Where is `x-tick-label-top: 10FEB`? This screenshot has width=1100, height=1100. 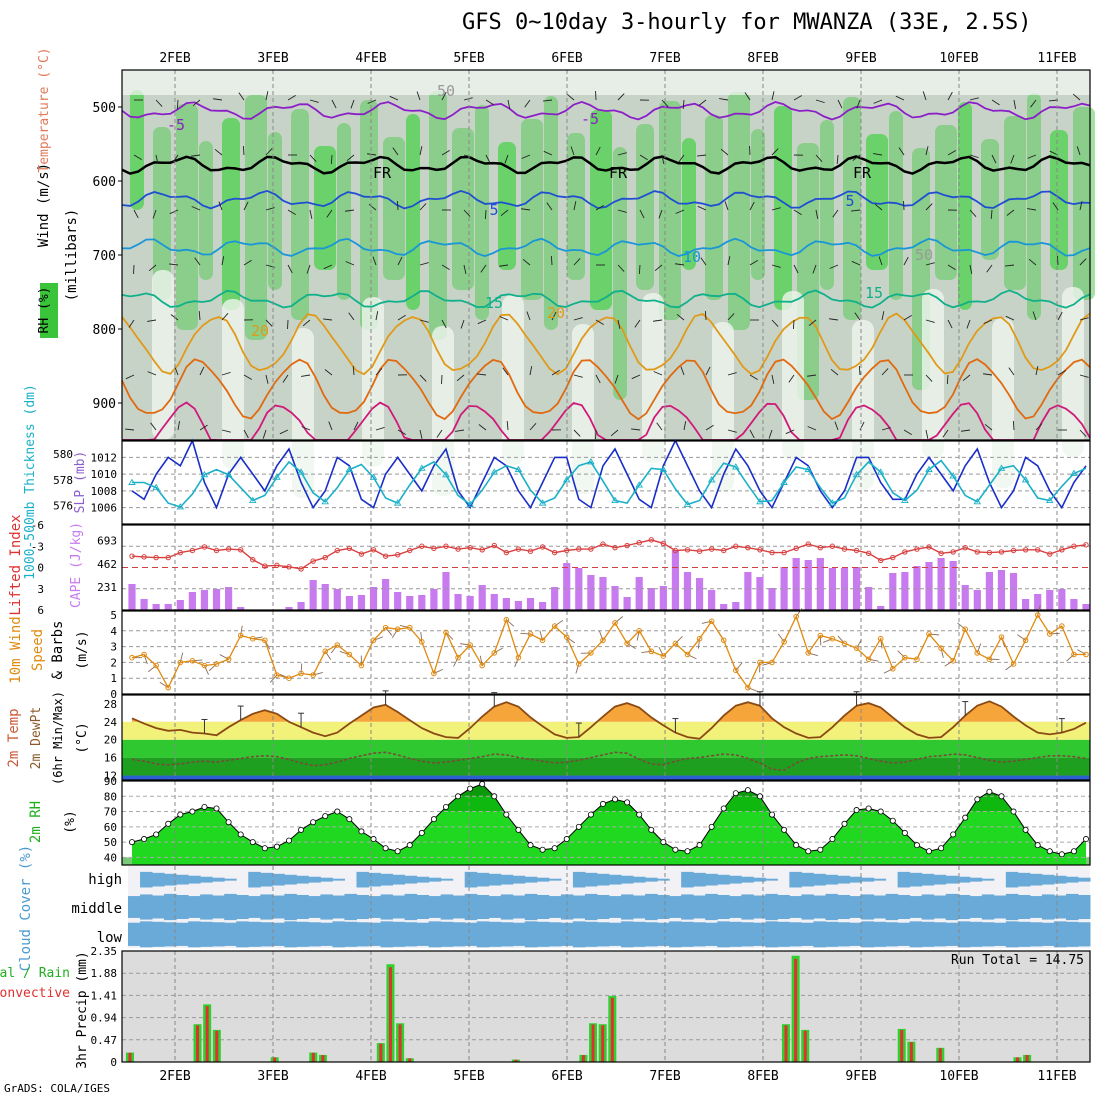 x-tick-label-top: 10FEB is located at coordinates (958, 58).